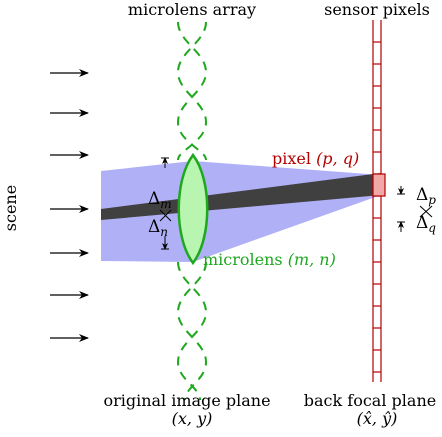  I want to click on delta-pq-markers, so click(415, 209).